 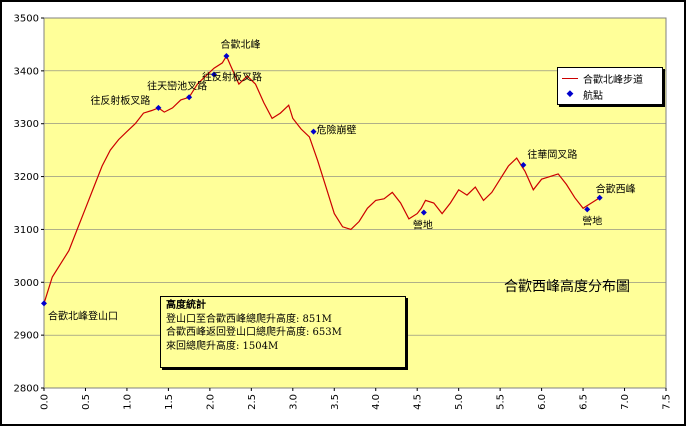 What do you see at coordinates (552, 154) in the screenshot?
I see `waypoint-label: 往華岡叉路` at bounding box center [552, 154].